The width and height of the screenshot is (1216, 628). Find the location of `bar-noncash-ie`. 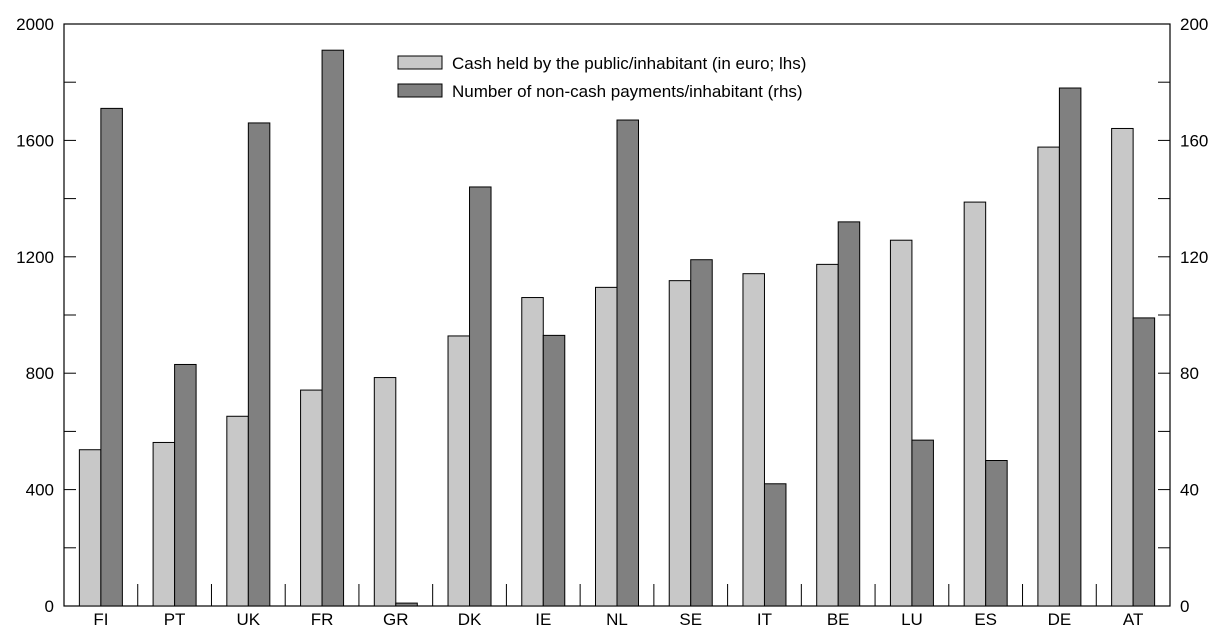

bar-noncash-ie is located at coordinates (554, 470).